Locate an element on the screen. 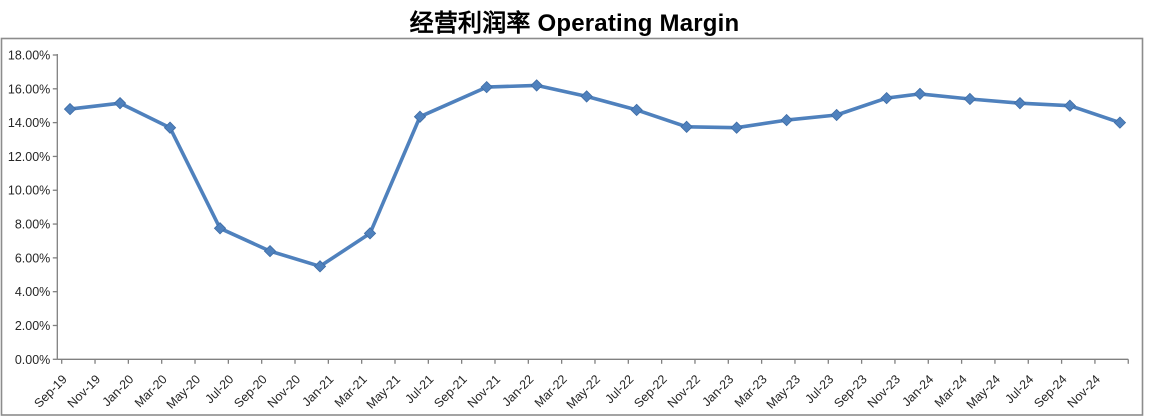 The width and height of the screenshot is (1149, 419). x-axis-tick-label: Nov-24 is located at coordinates (1084, 391).